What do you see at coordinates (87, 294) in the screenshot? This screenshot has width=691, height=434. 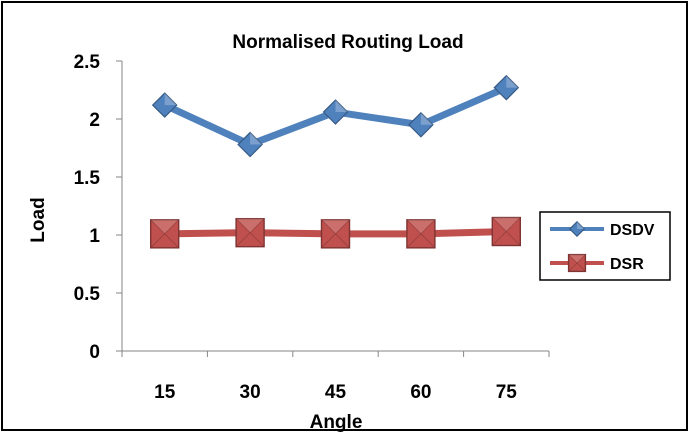 I see `y-tick-label: 0.5` at bounding box center [87, 294].